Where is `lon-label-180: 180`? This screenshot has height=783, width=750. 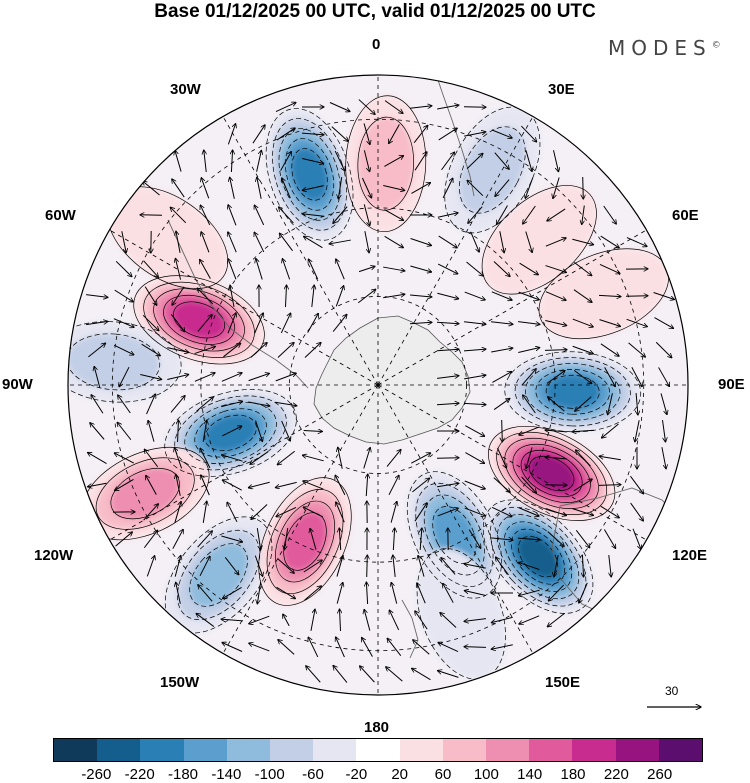 lon-label-180: 180 is located at coordinates (377, 727).